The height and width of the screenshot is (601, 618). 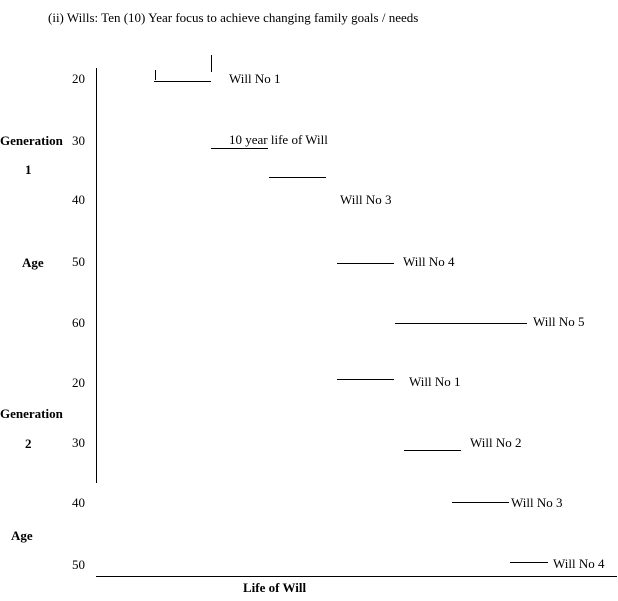 I want to click on g2-will-3-label: Will No 3, so click(x=537, y=502).